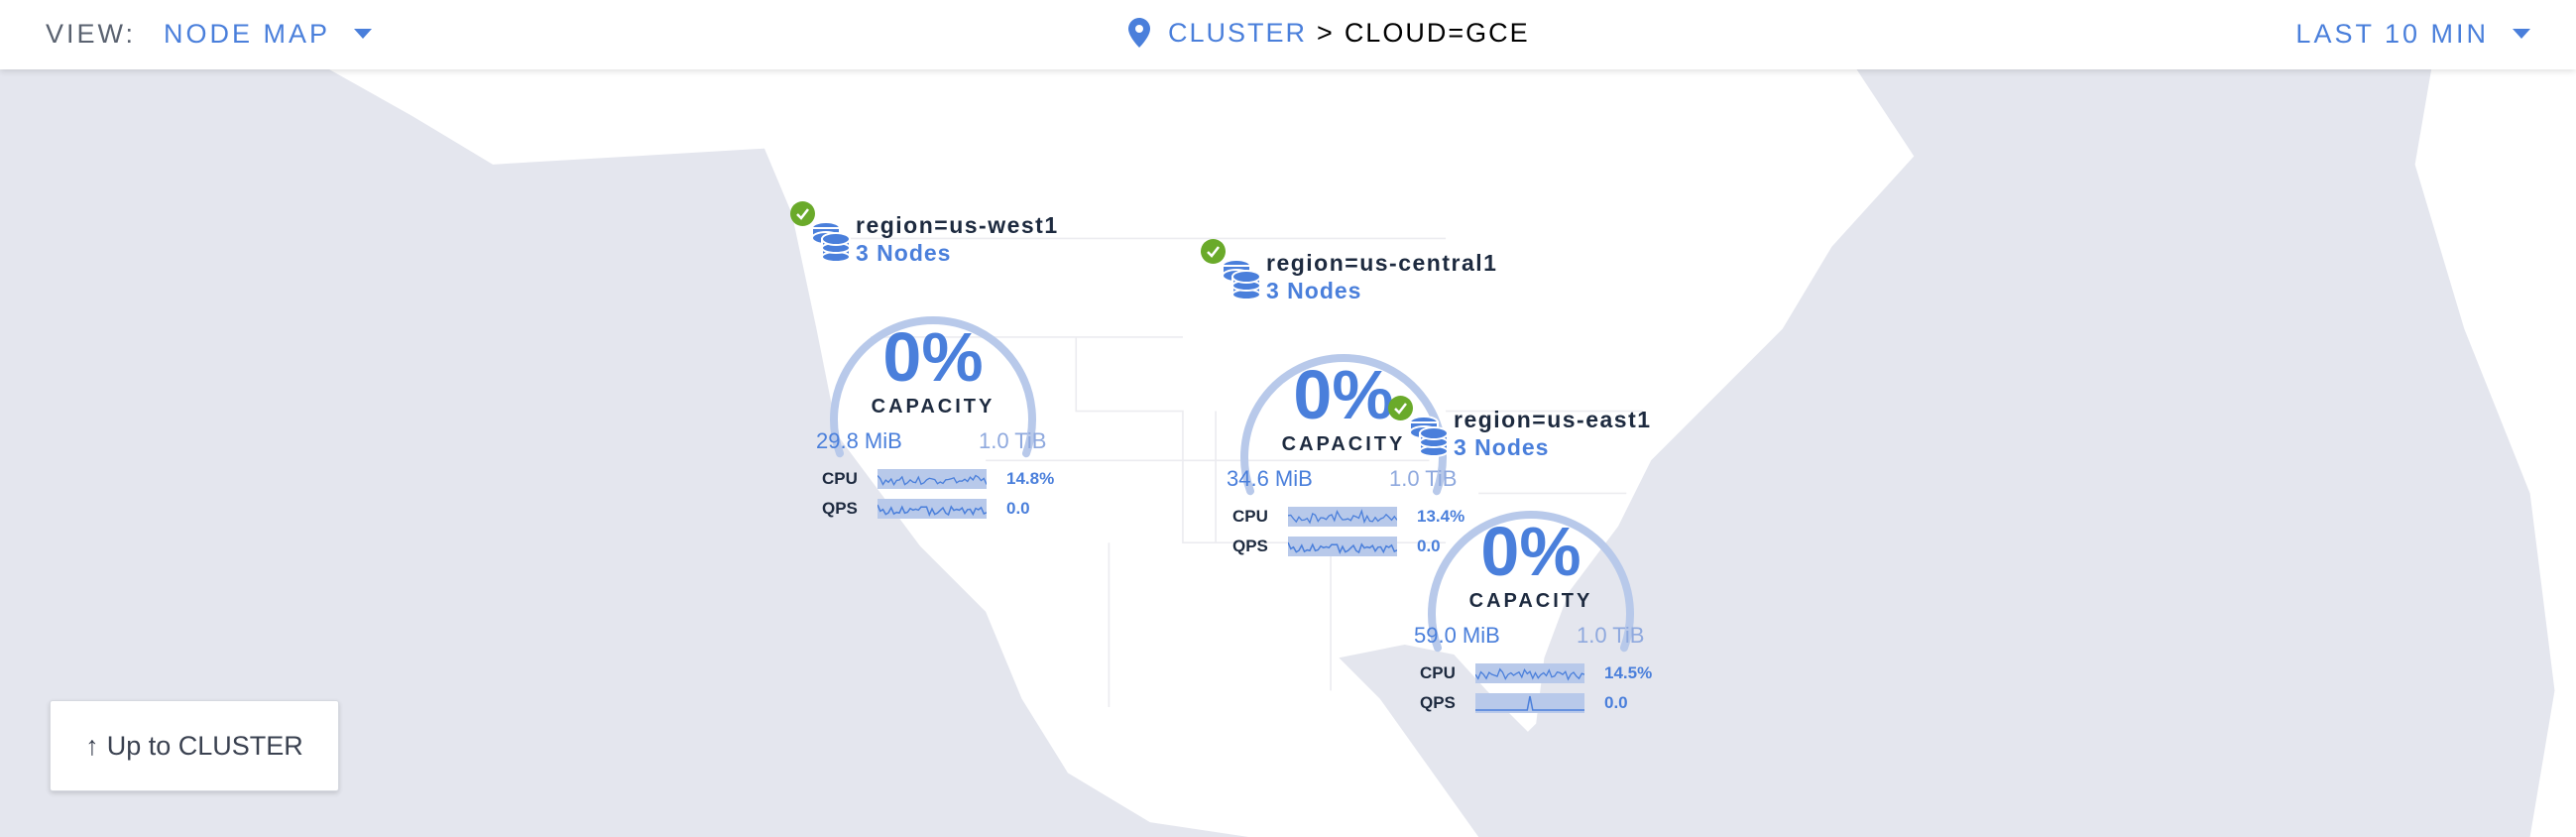 This screenshot has width=2576, height=837. I want to click on time-range-value: LAST 10 MIN, so click(2392, 34).